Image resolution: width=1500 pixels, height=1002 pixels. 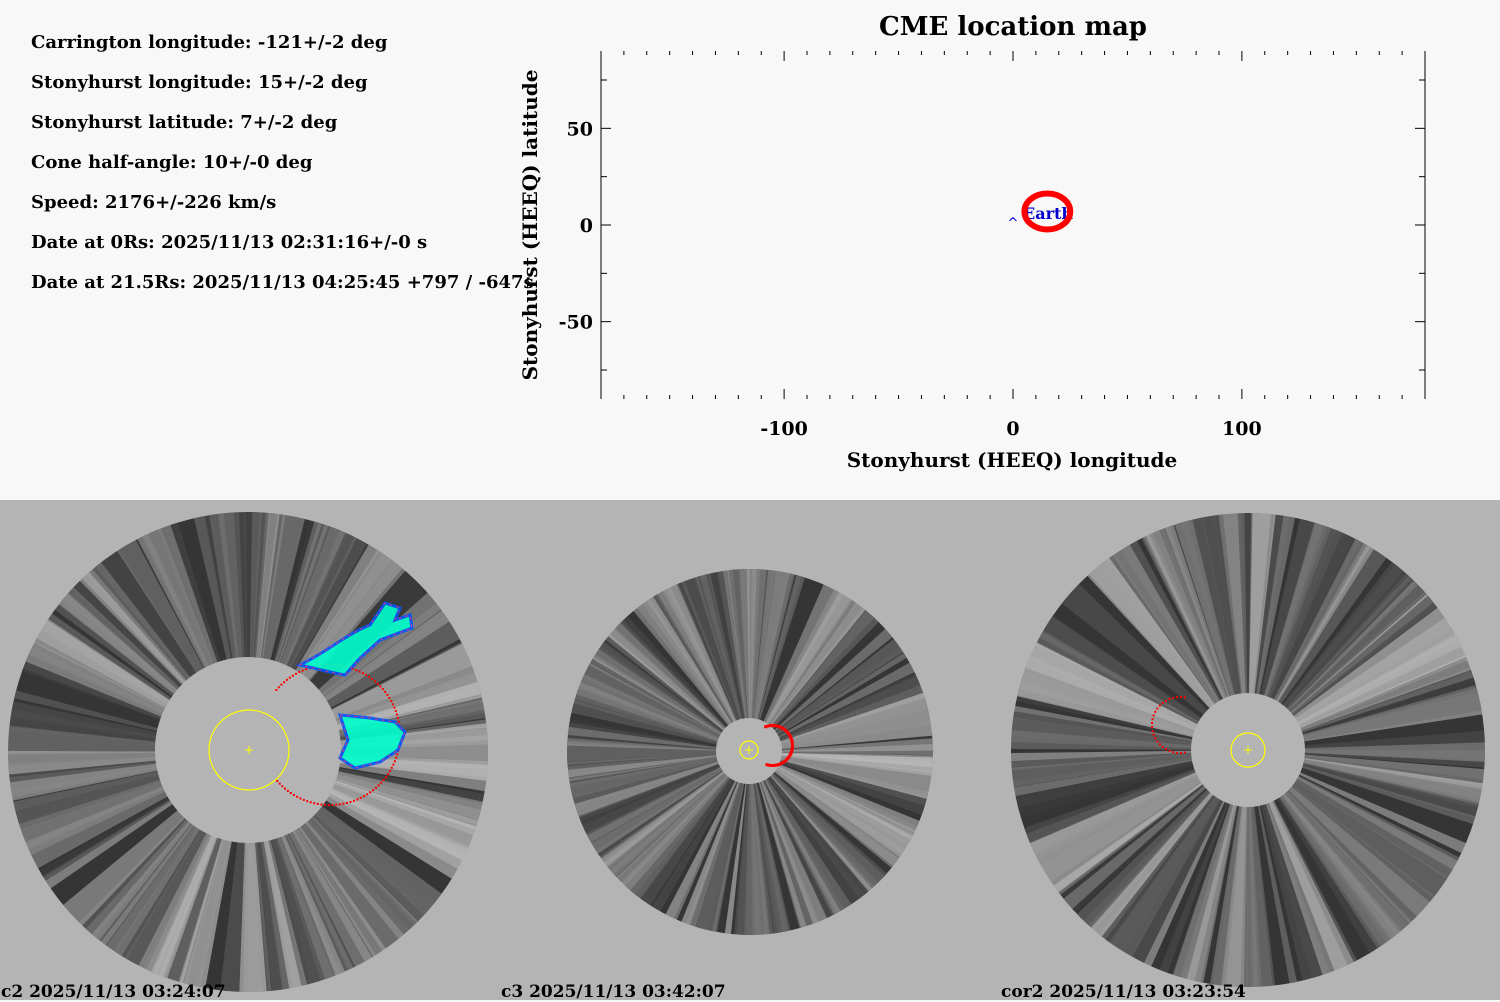 What do you see at coordinates (209, 42) in the screenshot?
I see `parameter-line: Carrington longitude: -121+/-2 deg` at bounding box center [209, 42].